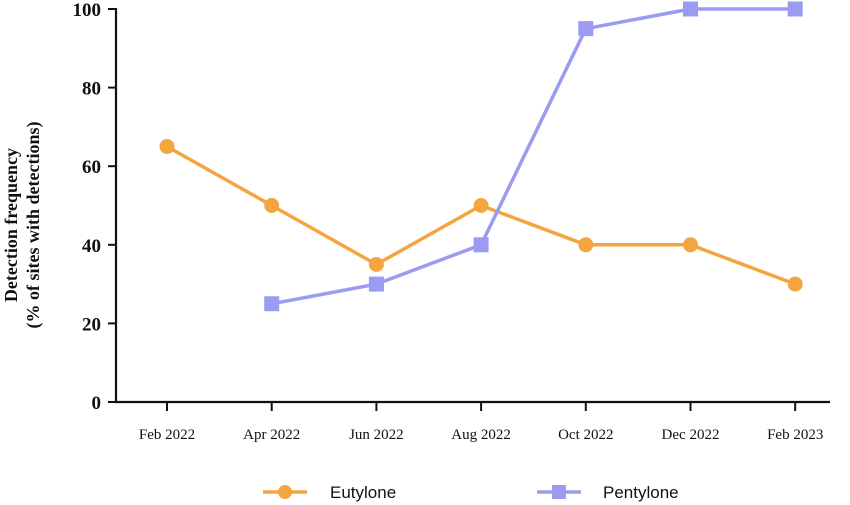  What do you see at coordinates (91, 324) in the screenshot?
I see `y-tick-label: 20` at bounding box center [91, 324].